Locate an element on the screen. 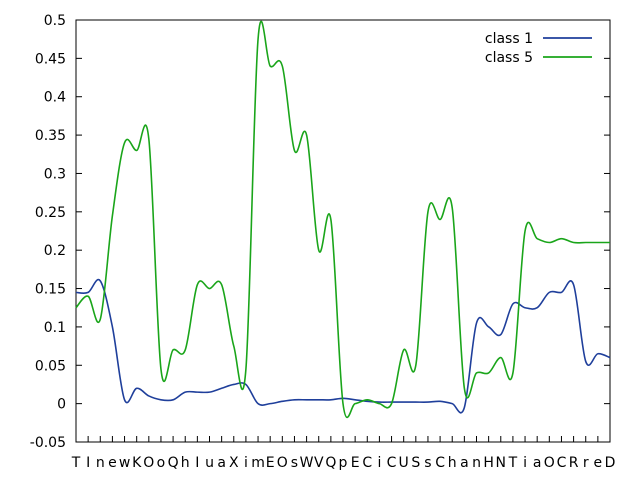 This screenshot has width=640, height=480. y-tick-label: 0.05 is located at coordinates (50, 366).